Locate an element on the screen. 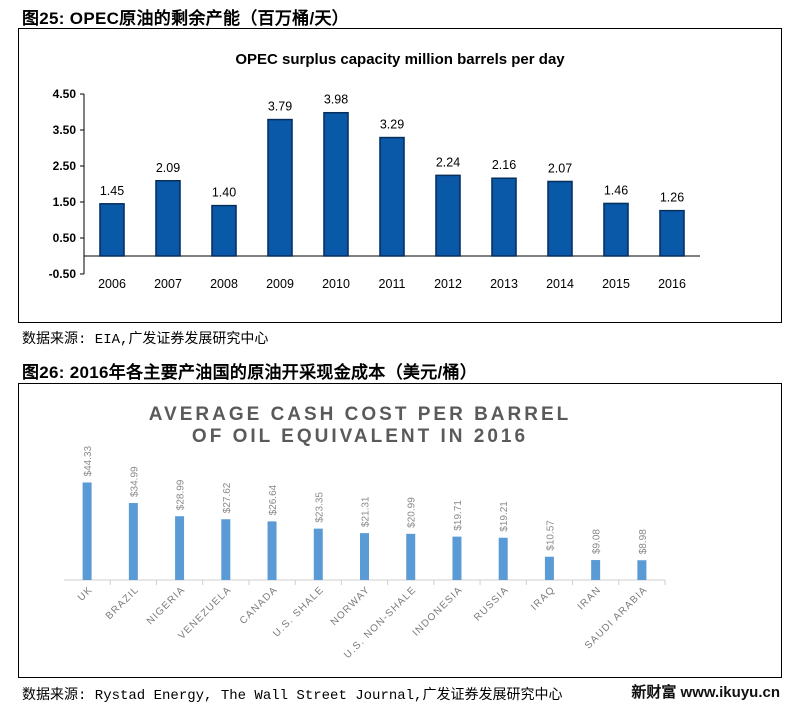 The image size is (800, 707). chart1-data-label: 2.07 is located at coordinates (560, 168).